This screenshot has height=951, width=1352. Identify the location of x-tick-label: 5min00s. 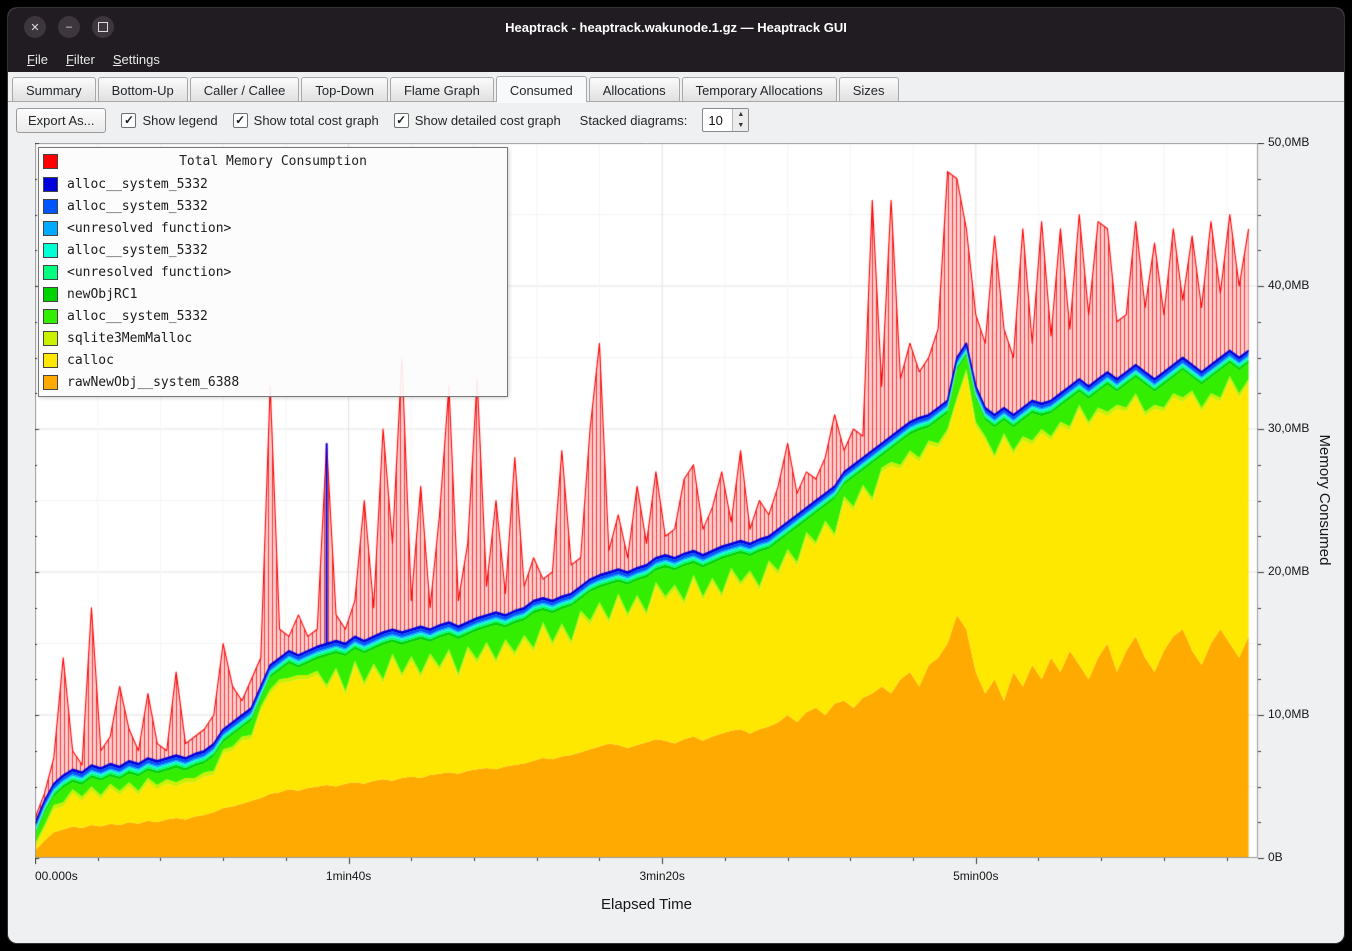
(976, 876).